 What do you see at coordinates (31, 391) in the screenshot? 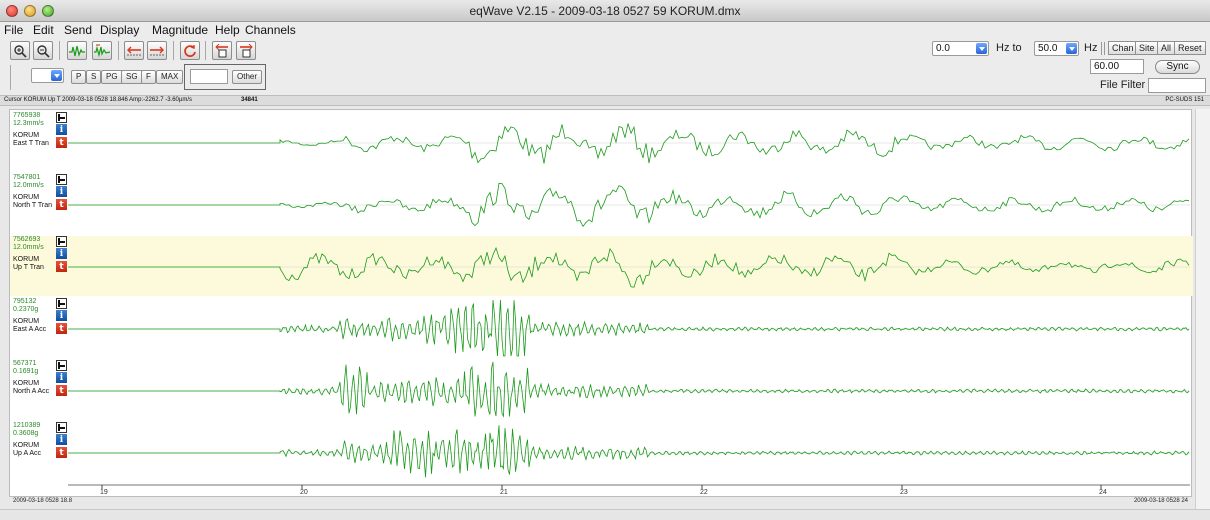
I see `channel-component: North A Acc` at bounding box center [31, 391].